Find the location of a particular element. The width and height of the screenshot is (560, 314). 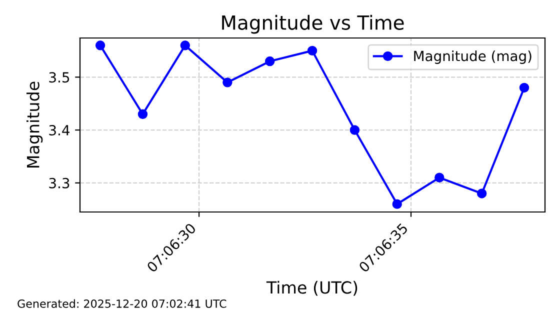

x-axis-title: Time (UTC) is located at coordinates (312, 288).